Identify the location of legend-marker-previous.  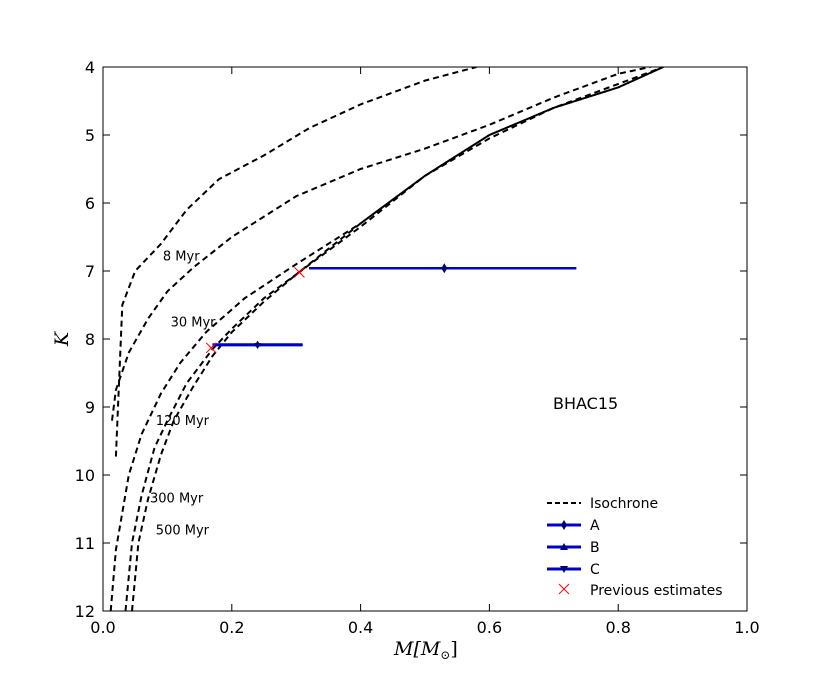
(564, 589).